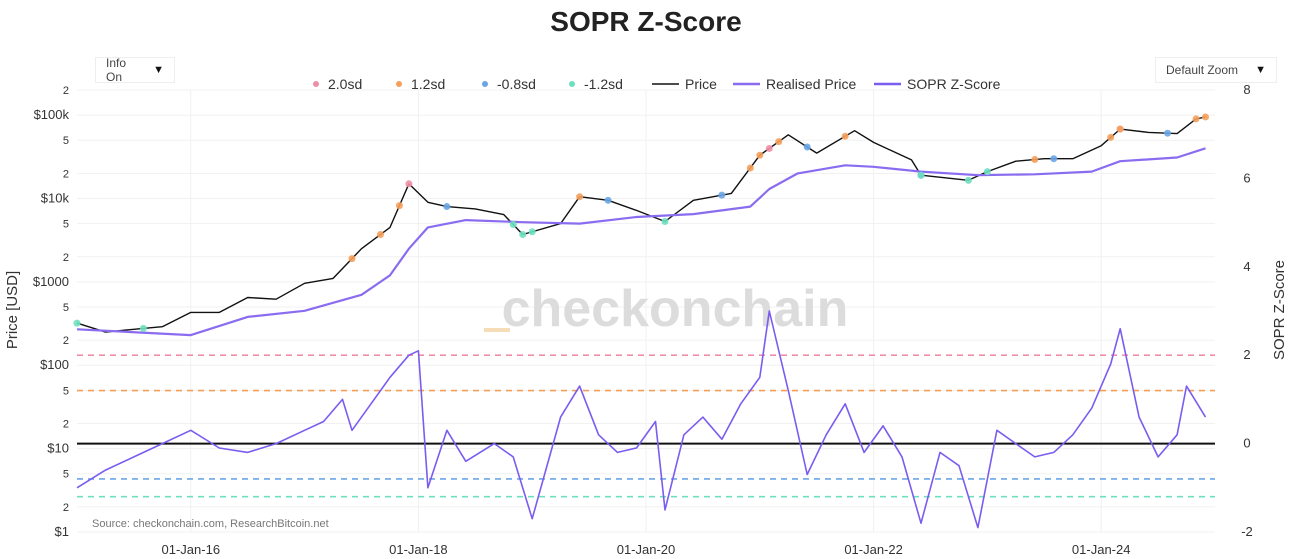  I want to click on zoom-dropdown: Default Zoom ▼, so click(1216, 70).